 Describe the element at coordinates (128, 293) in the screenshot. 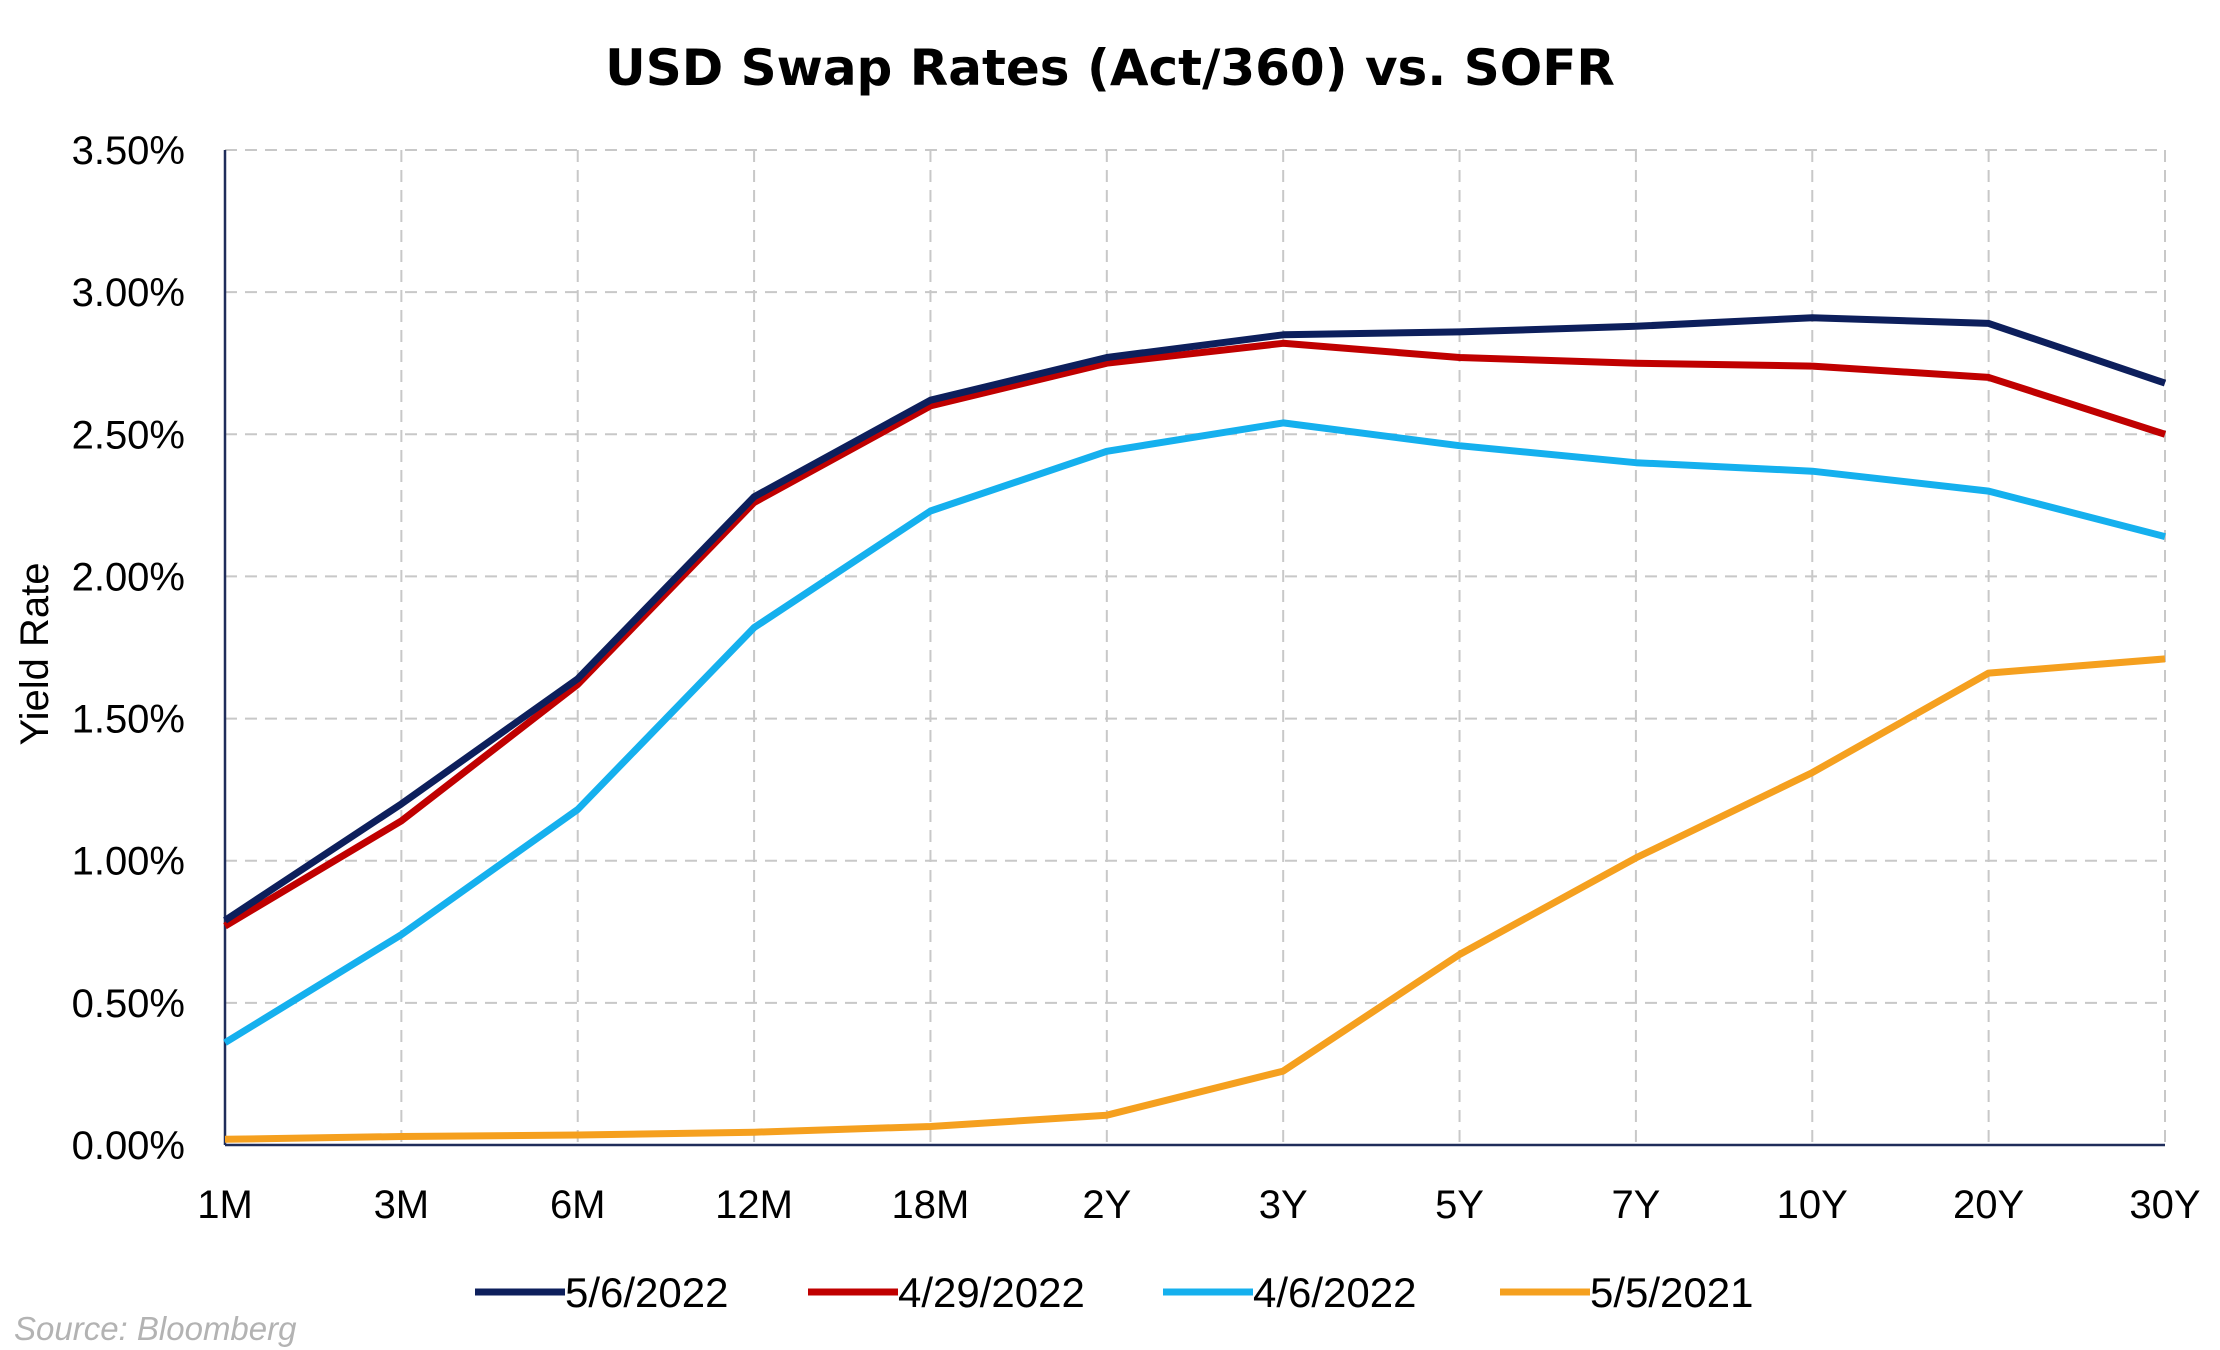

I see `y-tick-label: 3.00%` at that location.